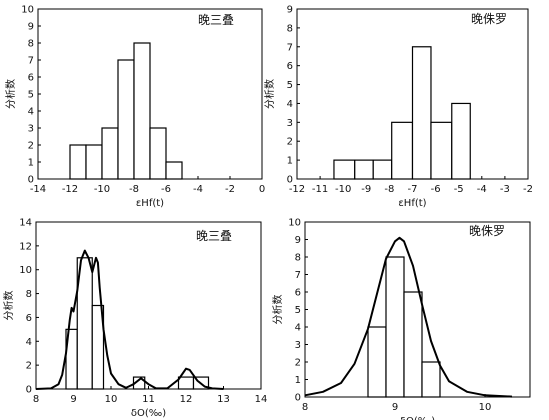 The image size is (549, 420). Describe the element at coordinates (148, 399) in the screenshot. I see `x-tick-label: 11` at that location.